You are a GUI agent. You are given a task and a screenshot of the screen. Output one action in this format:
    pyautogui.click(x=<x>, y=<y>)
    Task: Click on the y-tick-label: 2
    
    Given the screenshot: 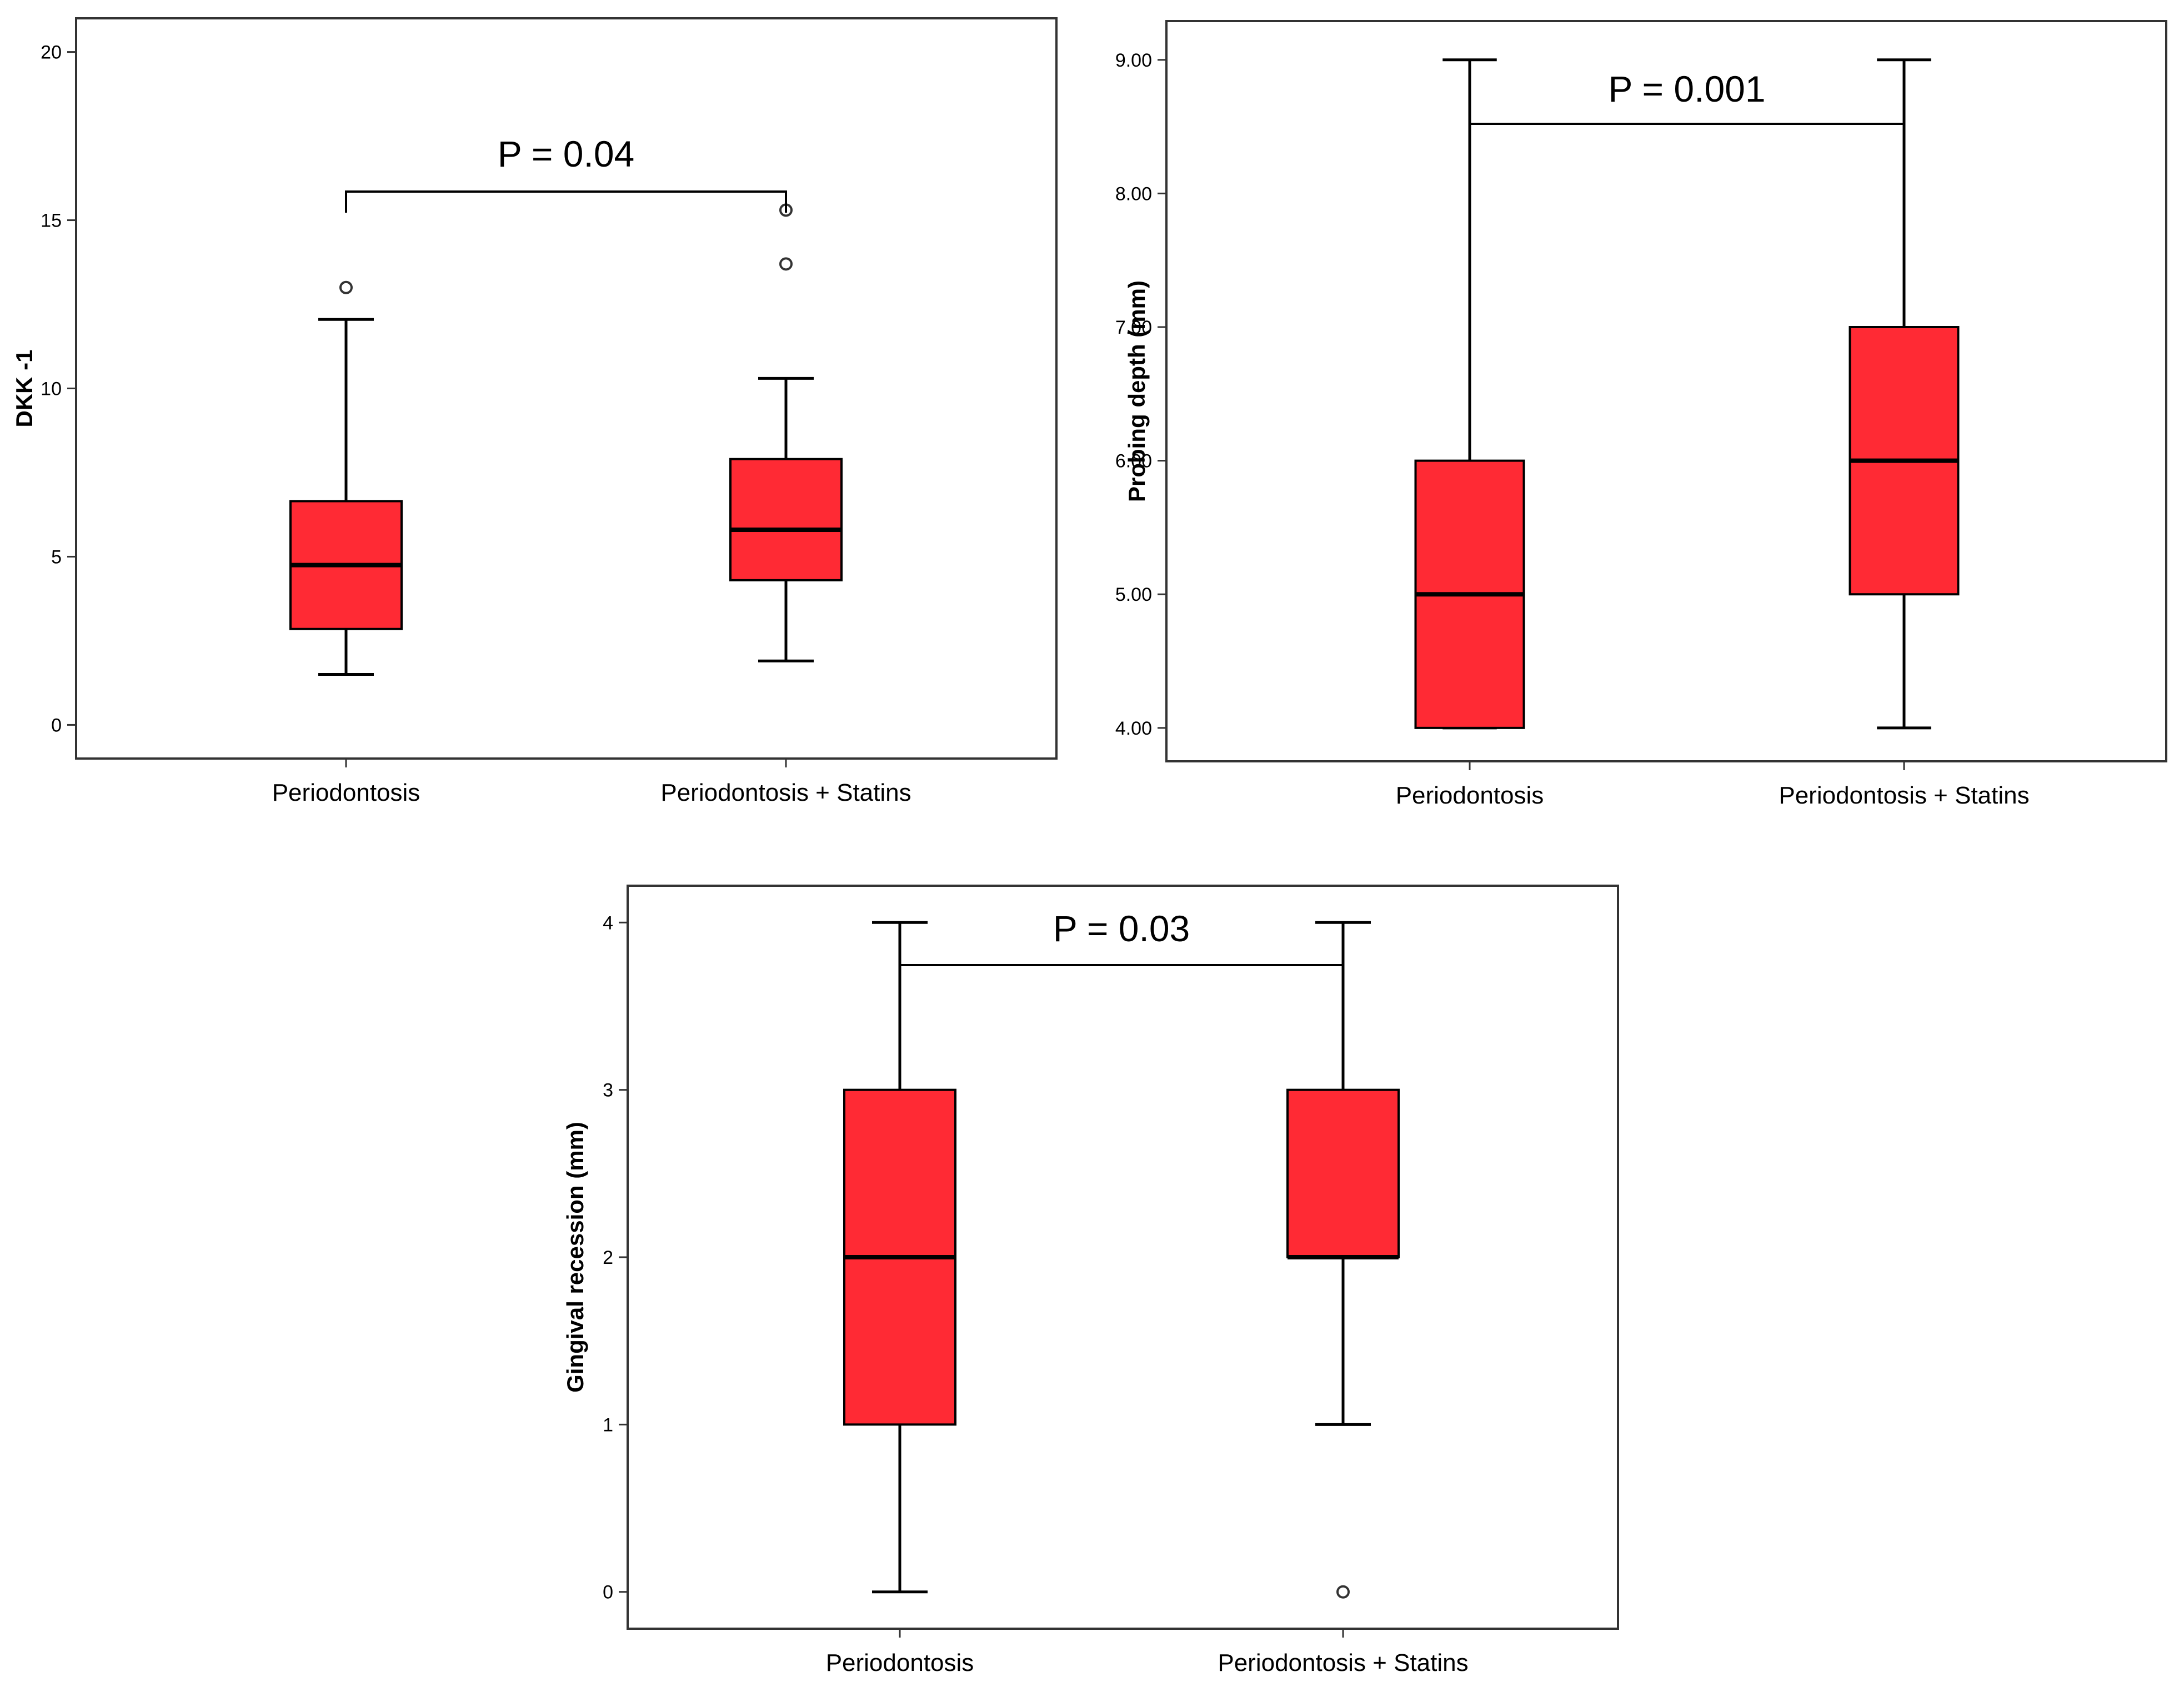 What is the action you would take?
    pyautogui.click(x=608, y=1257)
    